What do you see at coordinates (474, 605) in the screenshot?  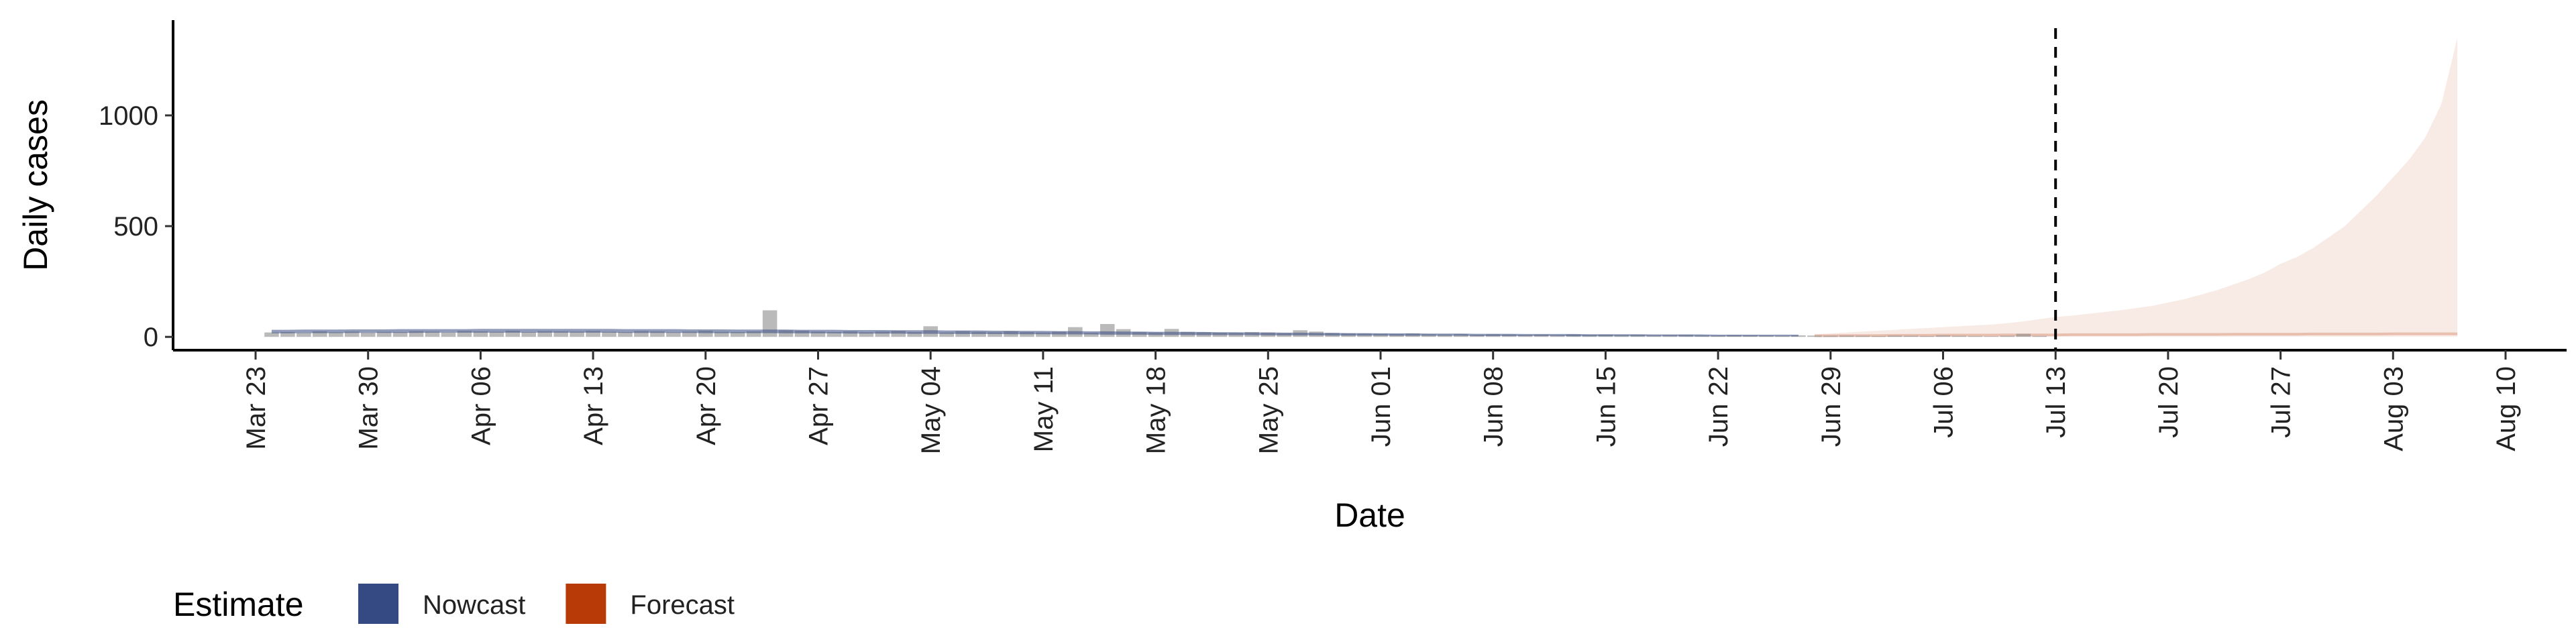 I see `legend-label: Nowcast` at bounding box center [474, 605].